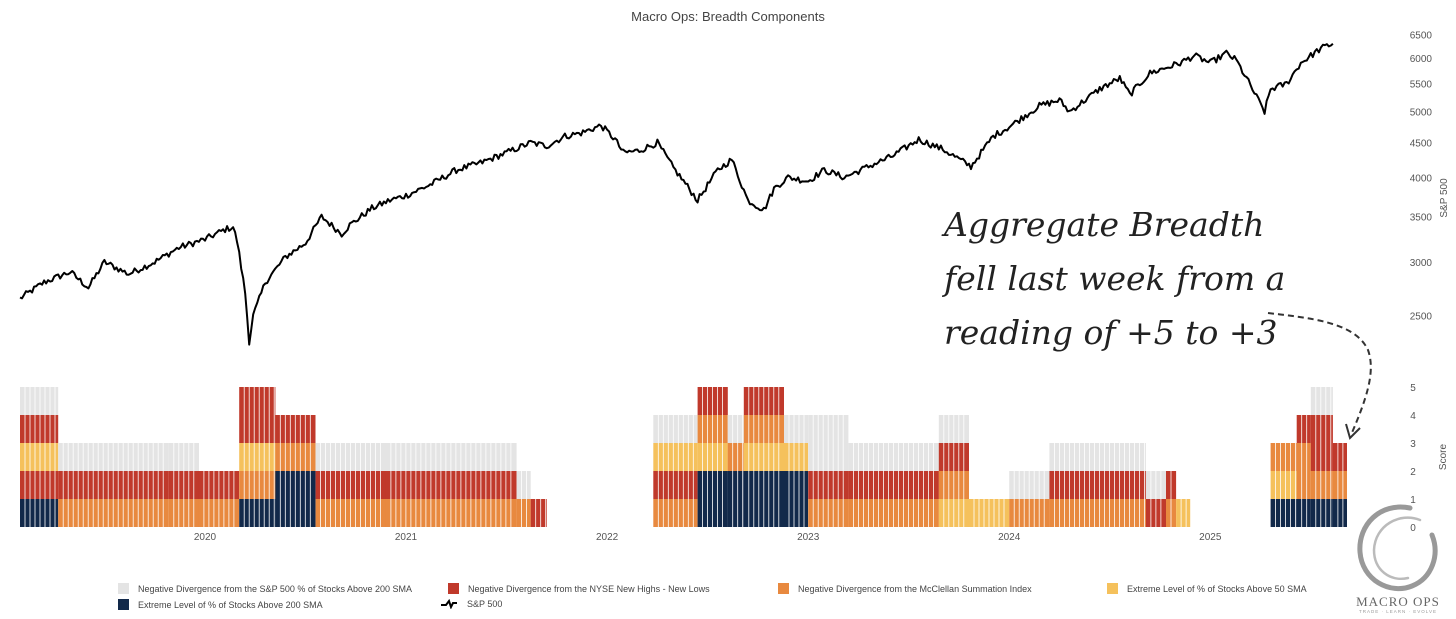  What do you see at coordinates (1421, 144) in the screenshot?
I see `sp500-tick-label: 4500` at bounding box center [1421, 144].